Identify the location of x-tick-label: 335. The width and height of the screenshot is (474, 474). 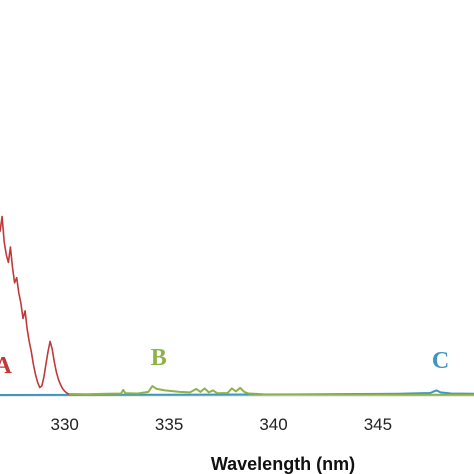
(169, 424).